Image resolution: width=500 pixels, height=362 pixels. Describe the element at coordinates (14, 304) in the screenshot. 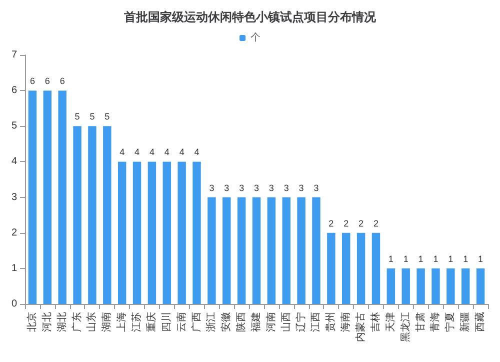

I see `y-tick-label: 0` at that location.